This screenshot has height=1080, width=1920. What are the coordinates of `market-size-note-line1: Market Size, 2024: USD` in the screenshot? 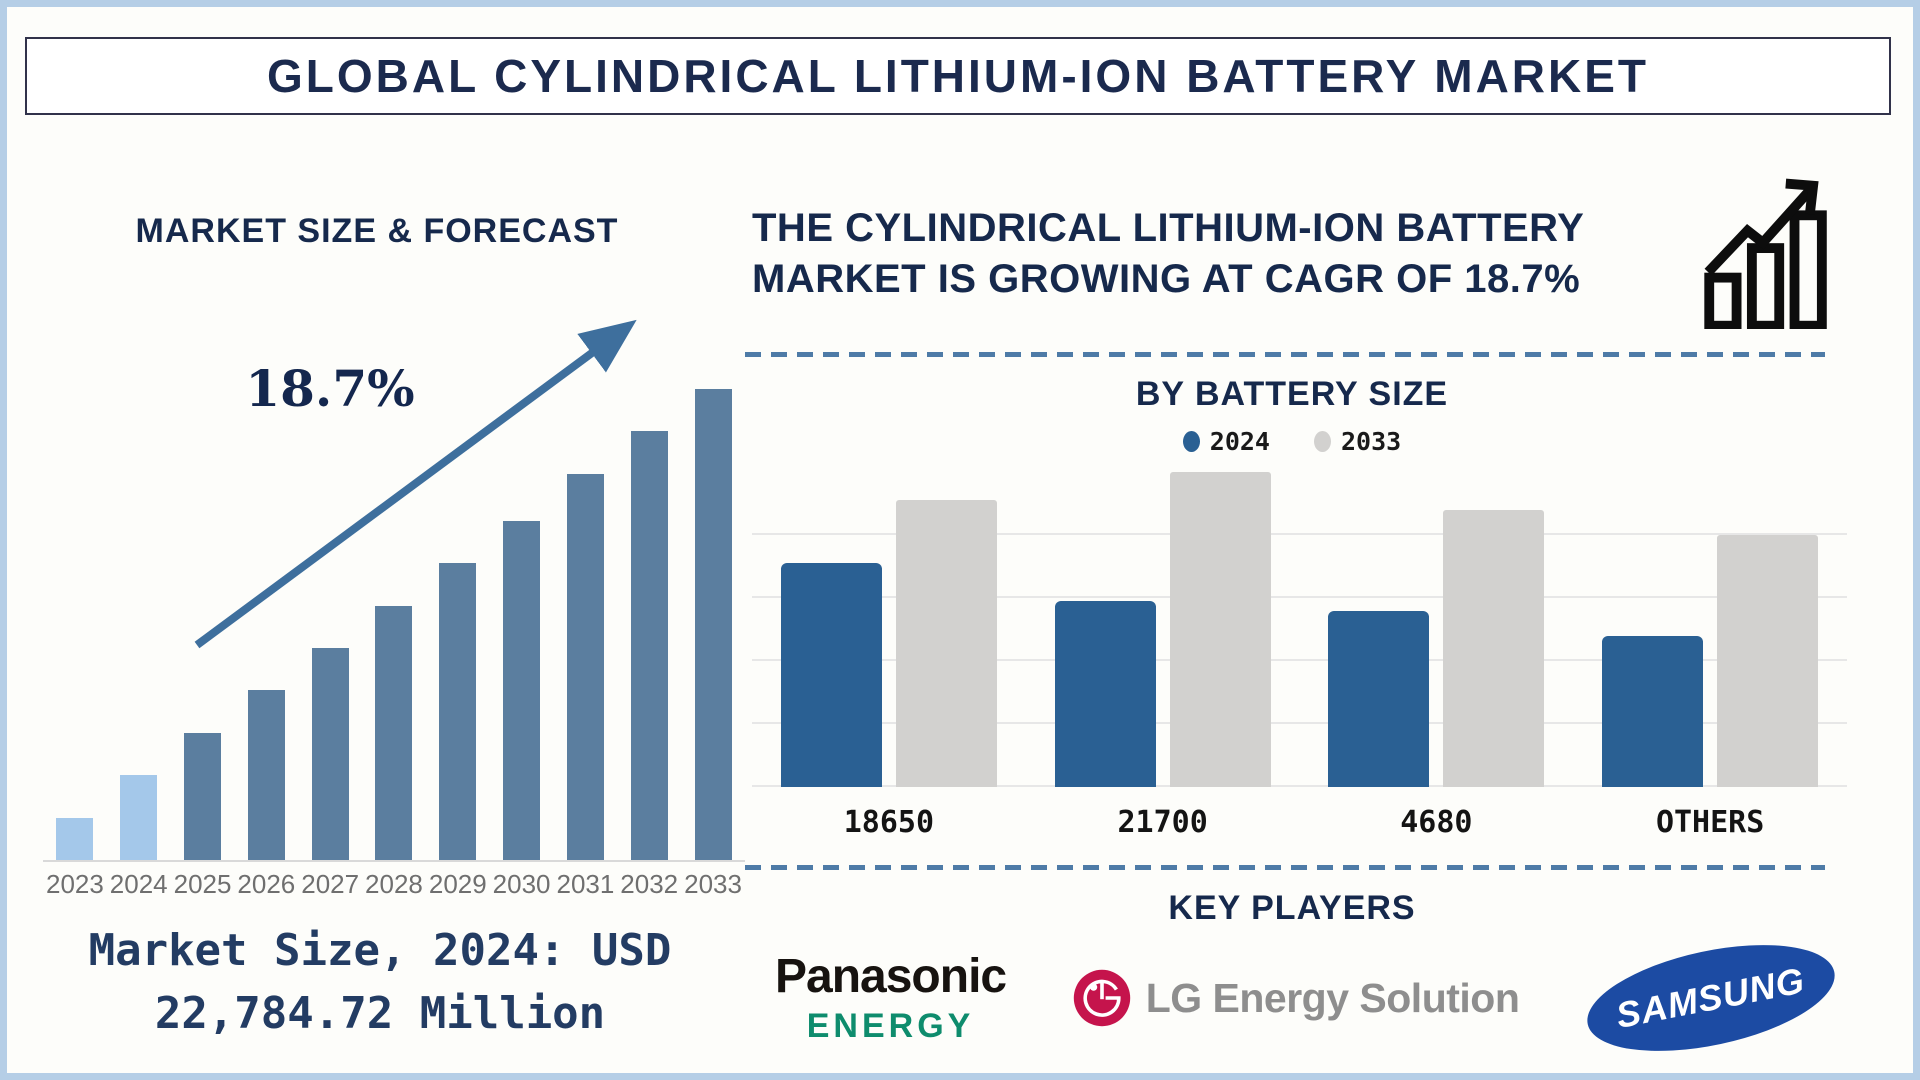 It's located at (380, 950).